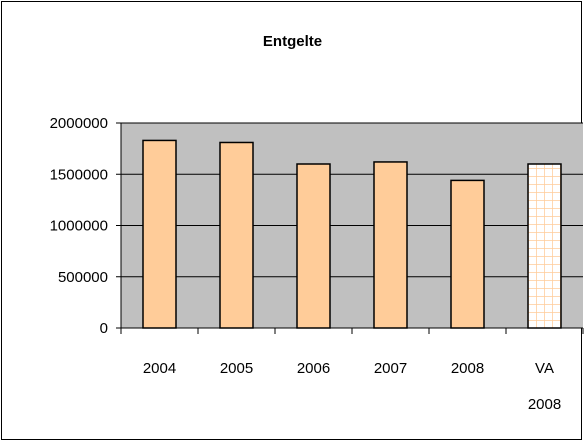  Describe the element at coordinates (83, 277) in the screenshot. I see `y-tick-label: 500000` at that location.